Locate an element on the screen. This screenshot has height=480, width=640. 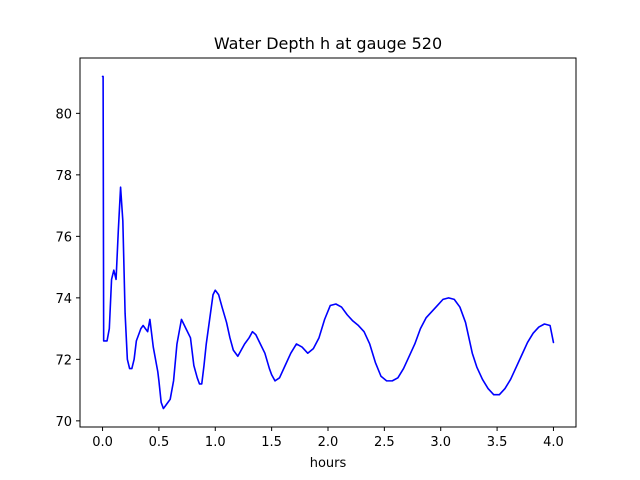
x-axis-label: hours is located at coordinates (328, 463).